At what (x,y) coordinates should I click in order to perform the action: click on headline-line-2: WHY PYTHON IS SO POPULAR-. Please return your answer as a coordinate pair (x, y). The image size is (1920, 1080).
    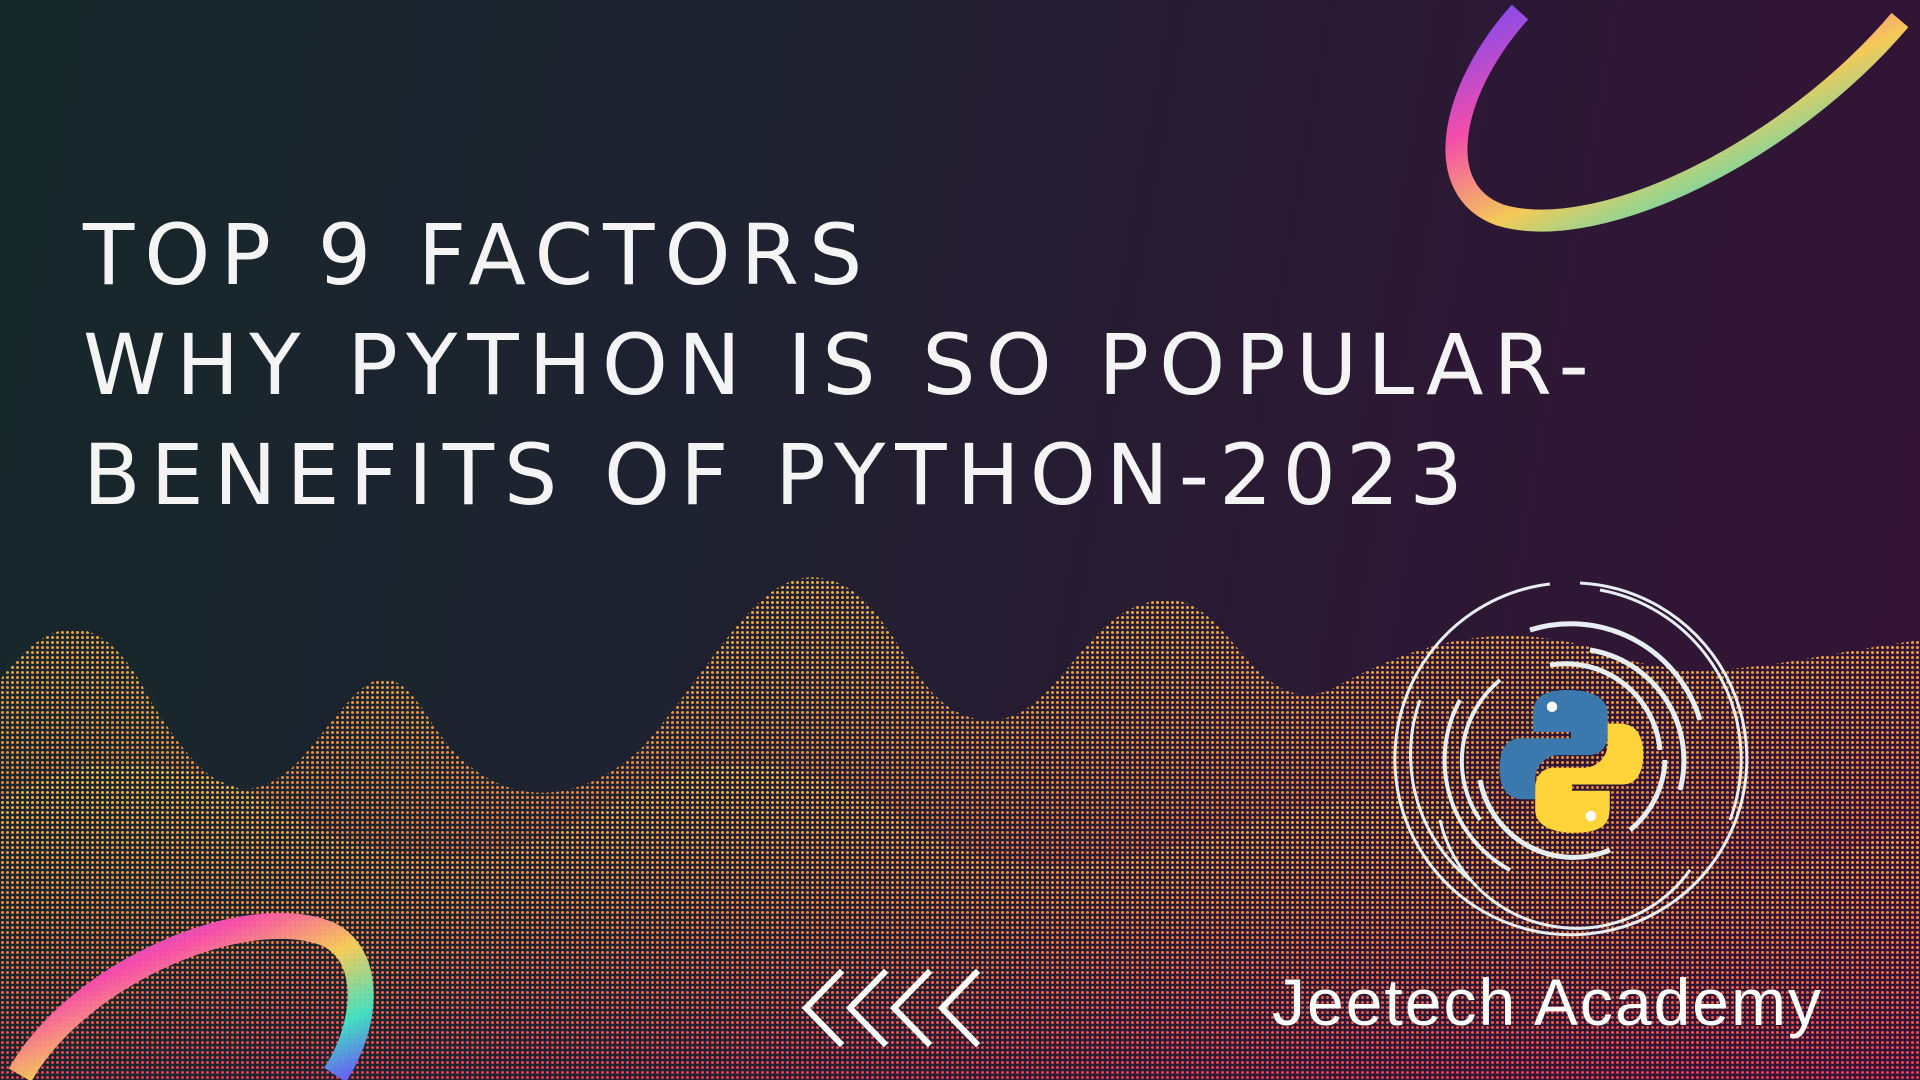
    Looking at the image, I should click on (841, 365).